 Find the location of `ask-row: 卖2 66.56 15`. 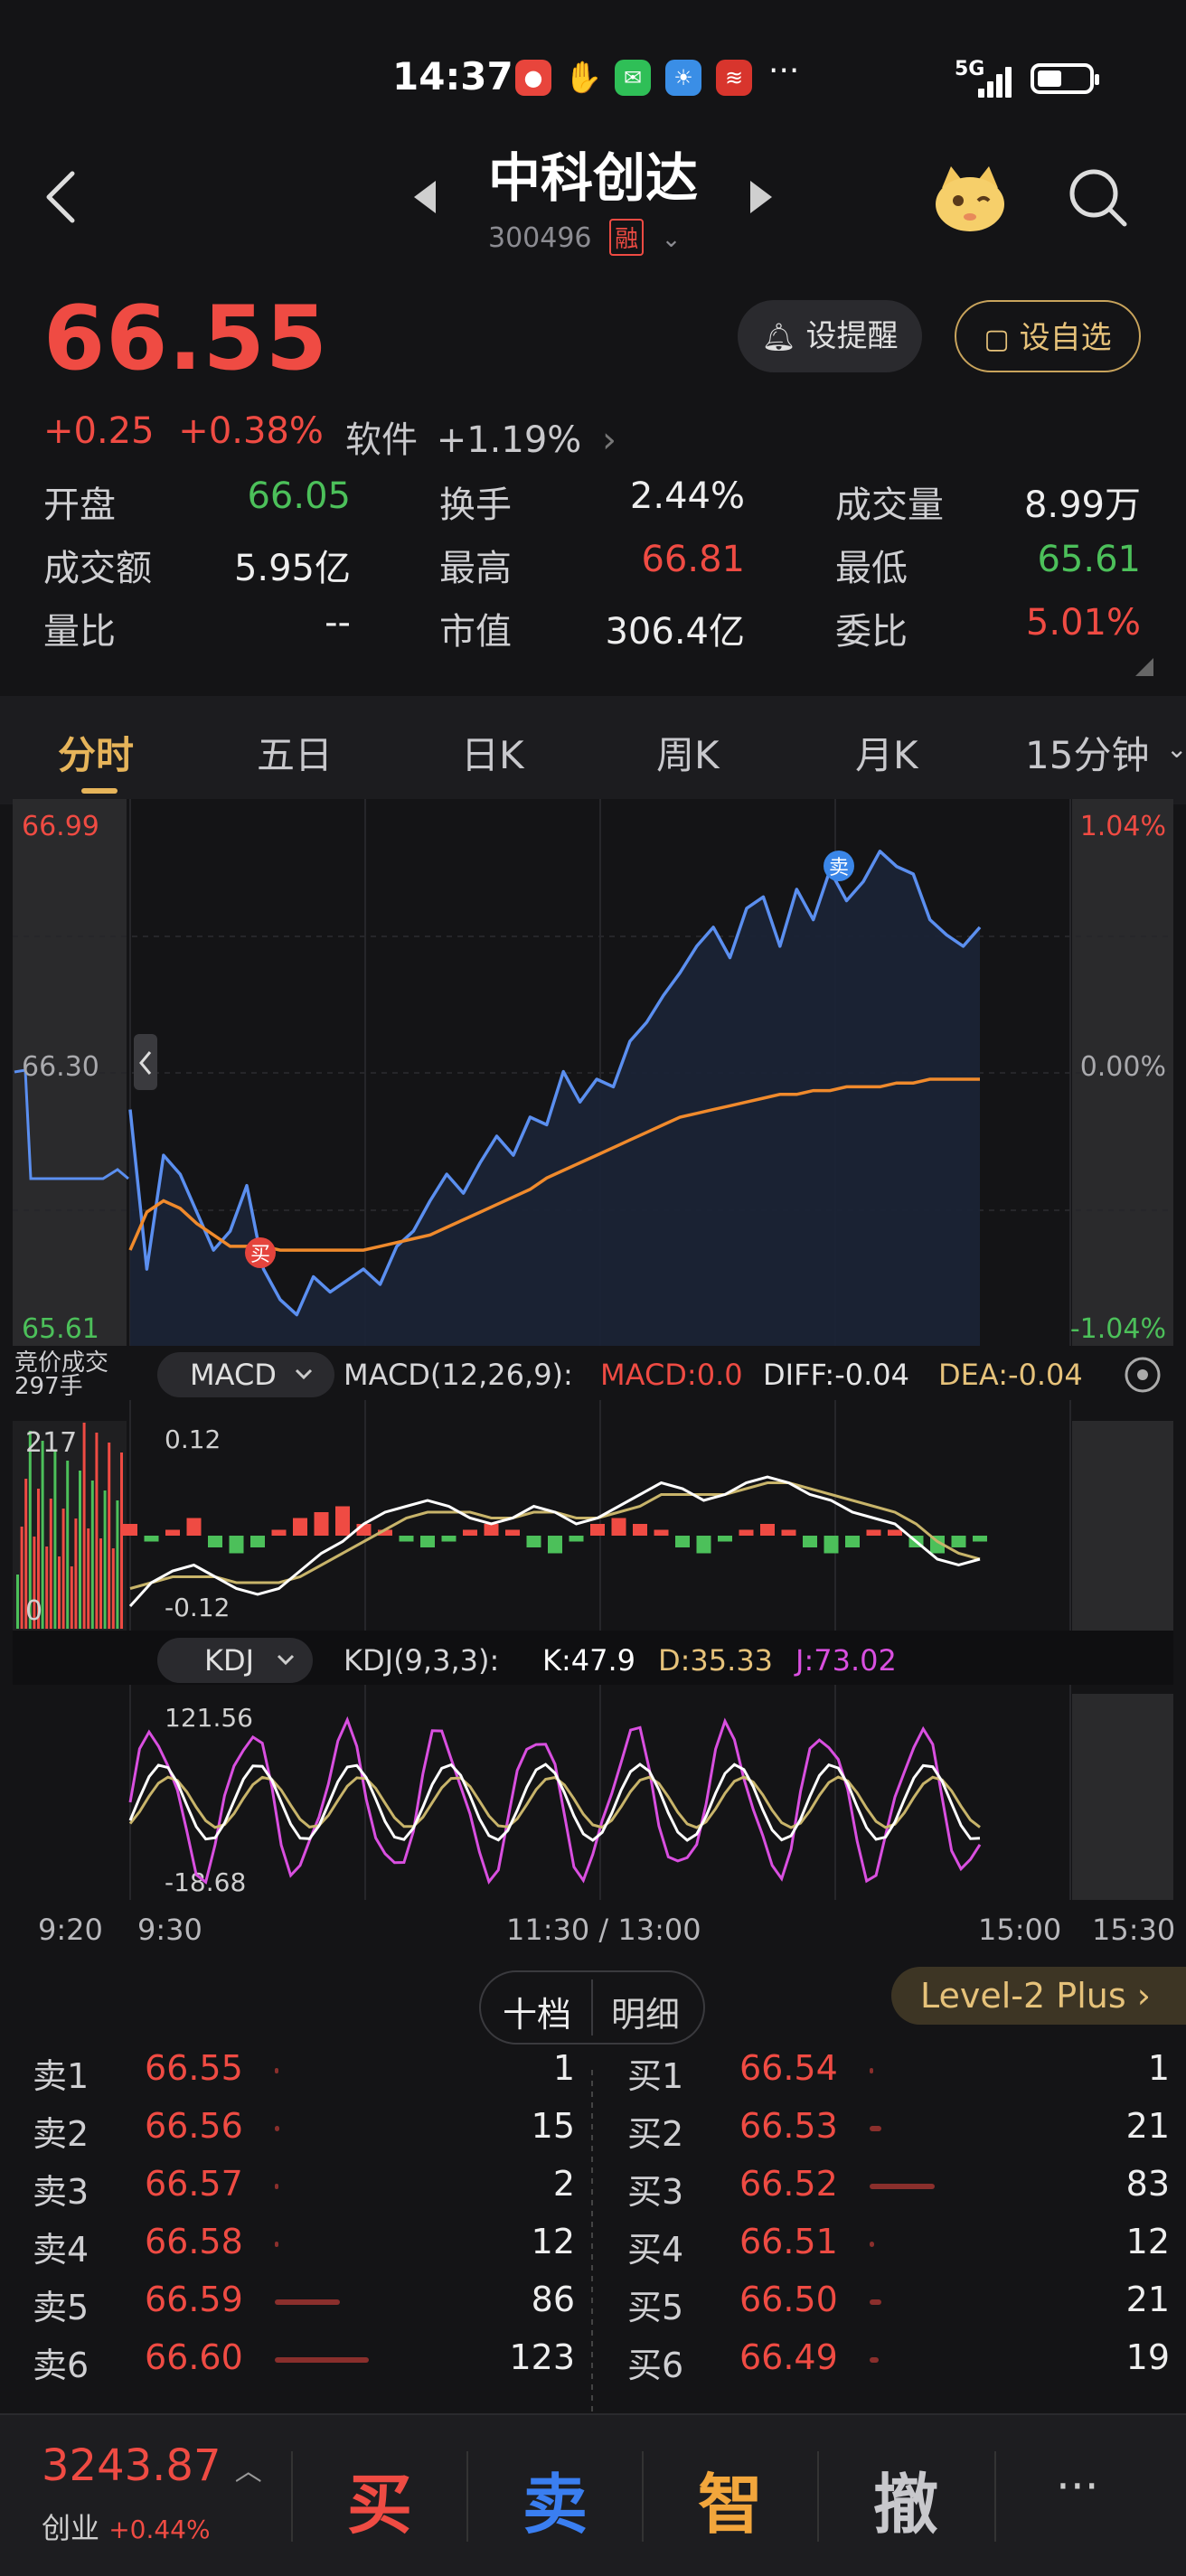

ask-row: 卖2 66.56 15 is located at coordinates (304, 2128).